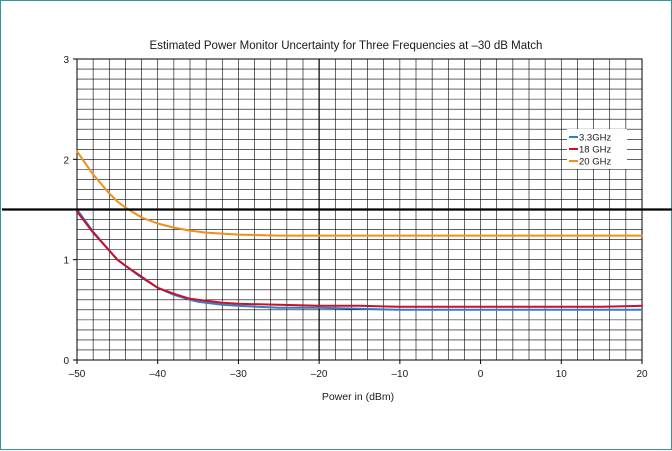  I want to click on legend-label: 3.3GHz, so click(595, 138).